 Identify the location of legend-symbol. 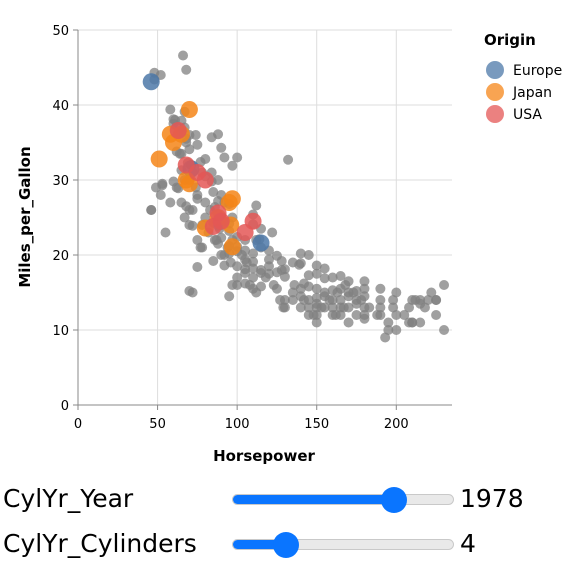
(495, 114).